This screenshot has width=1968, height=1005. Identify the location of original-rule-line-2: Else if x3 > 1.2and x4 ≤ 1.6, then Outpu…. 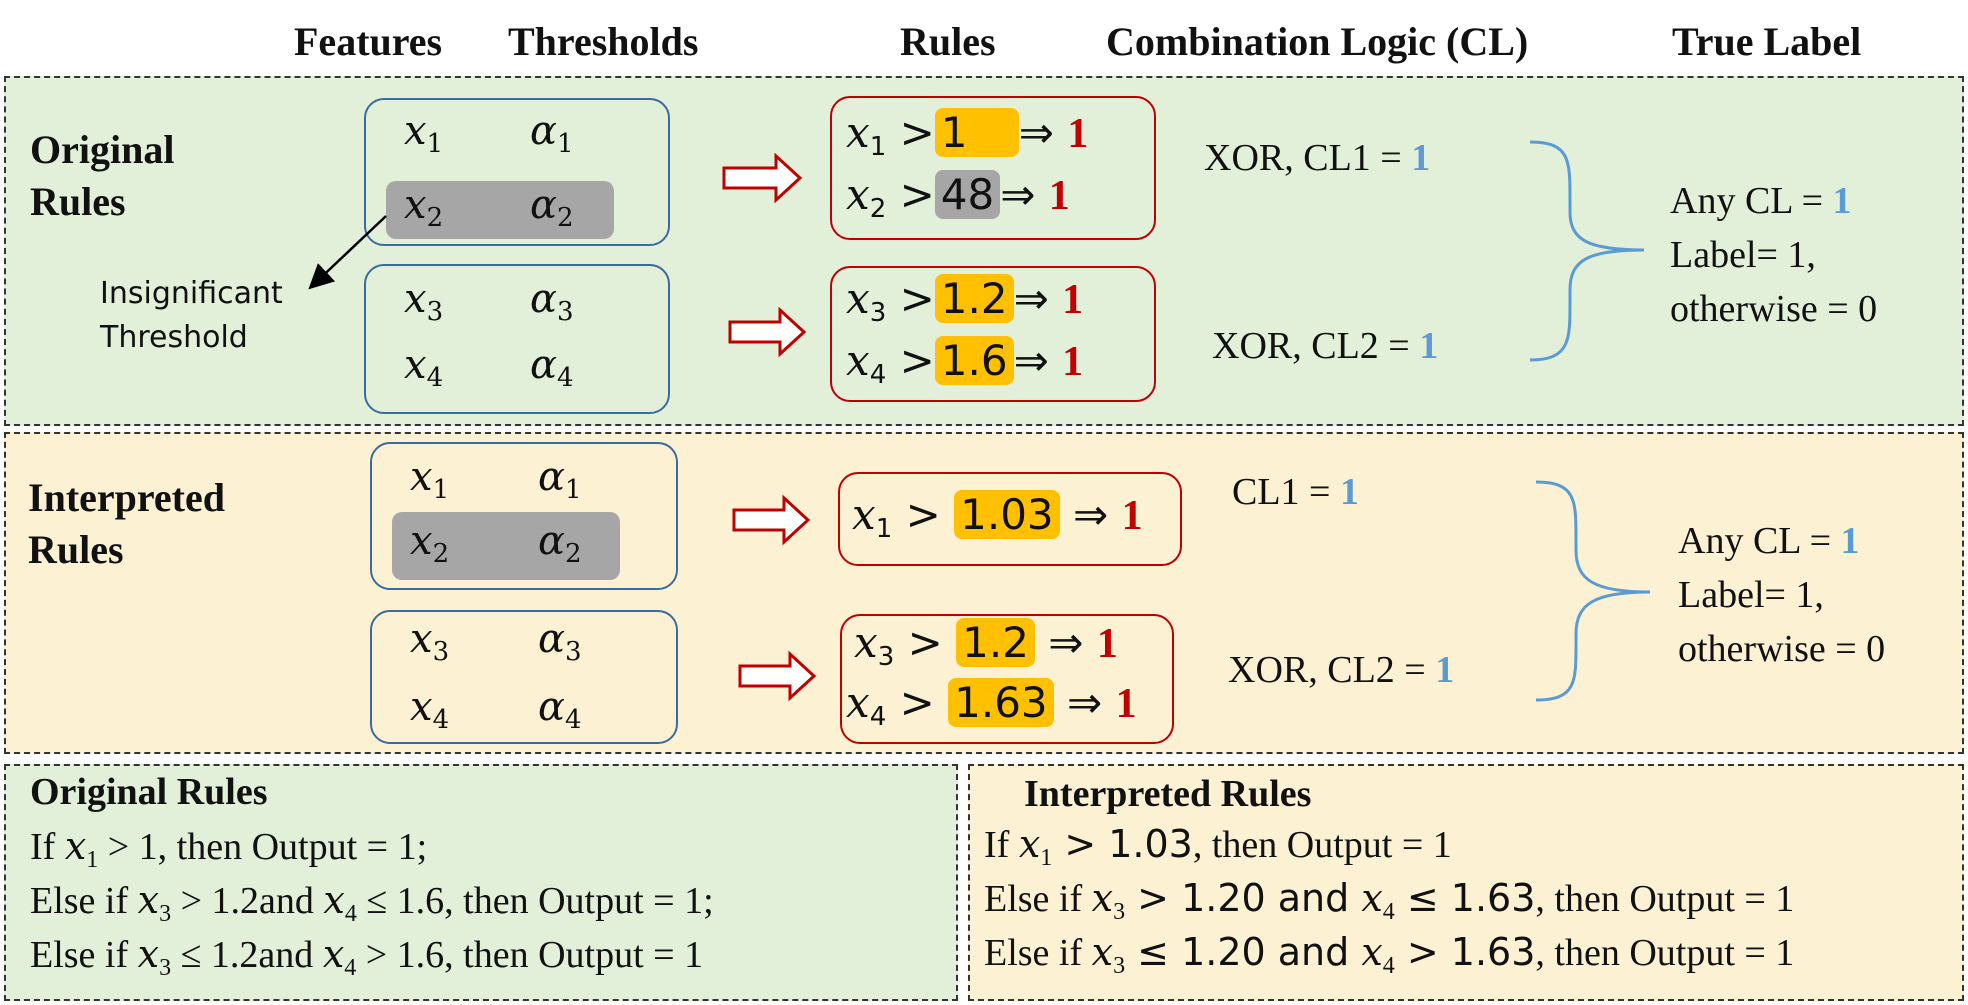
(372, 902).